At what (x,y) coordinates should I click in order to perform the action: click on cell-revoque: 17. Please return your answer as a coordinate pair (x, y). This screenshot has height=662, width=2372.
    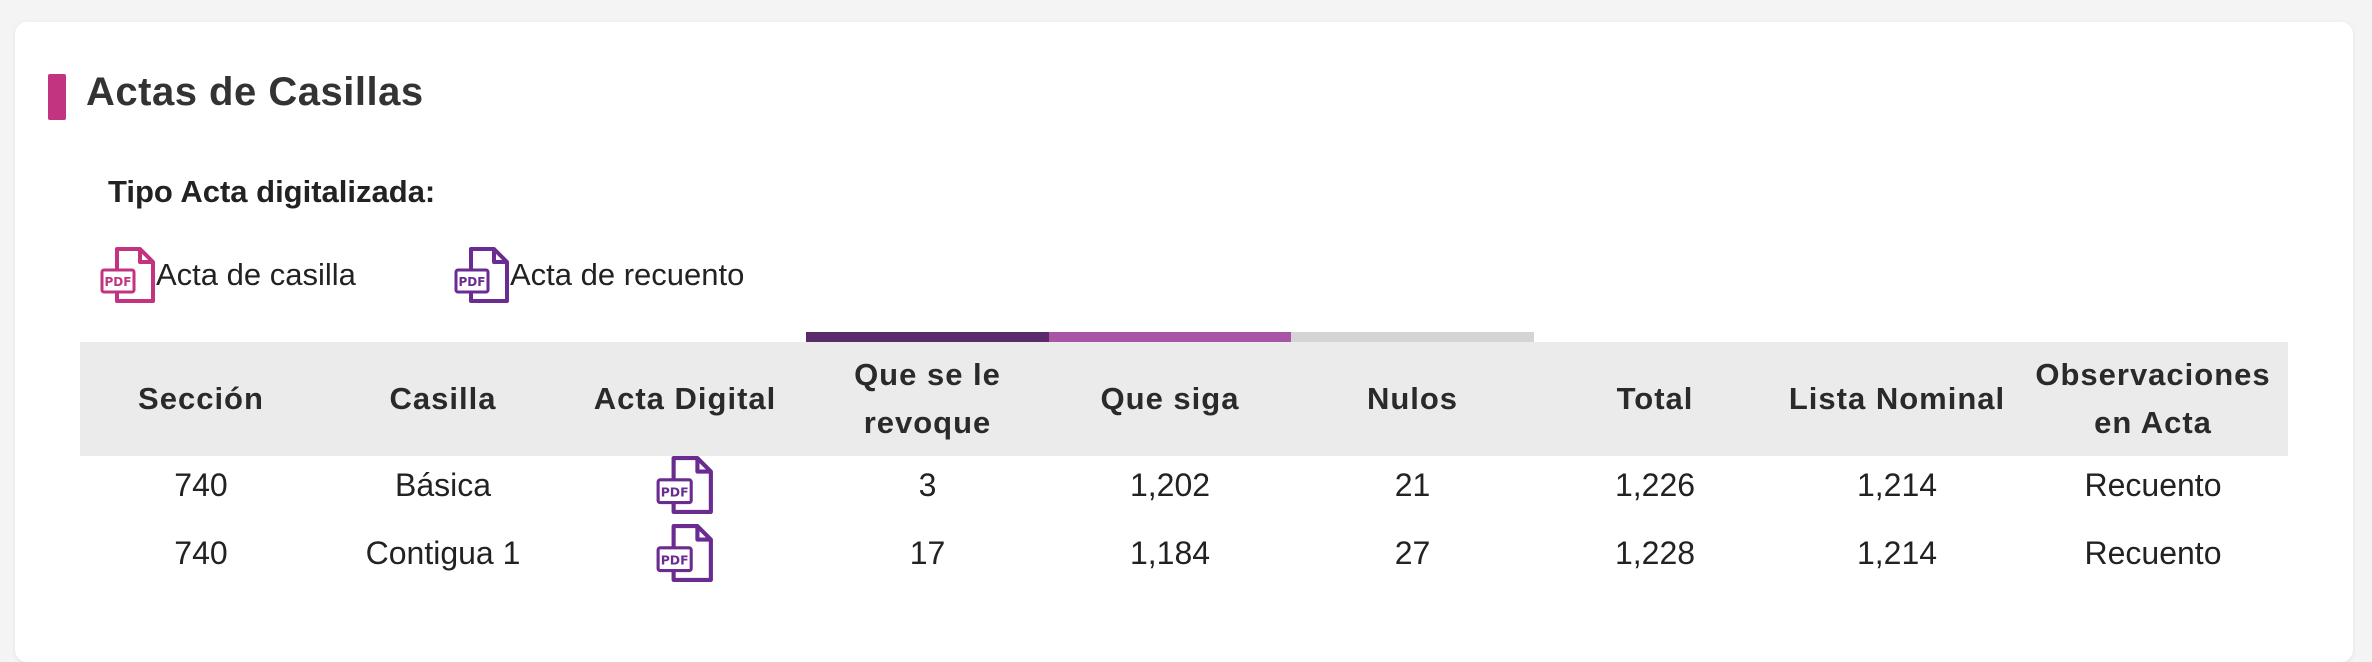
    Looking at the image, I should click on (927, 552).